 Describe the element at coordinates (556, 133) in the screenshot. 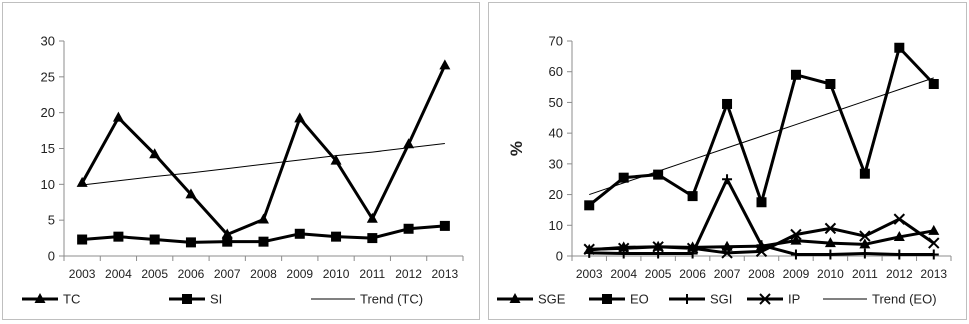

I see `y-tick-label: 40` at that location.